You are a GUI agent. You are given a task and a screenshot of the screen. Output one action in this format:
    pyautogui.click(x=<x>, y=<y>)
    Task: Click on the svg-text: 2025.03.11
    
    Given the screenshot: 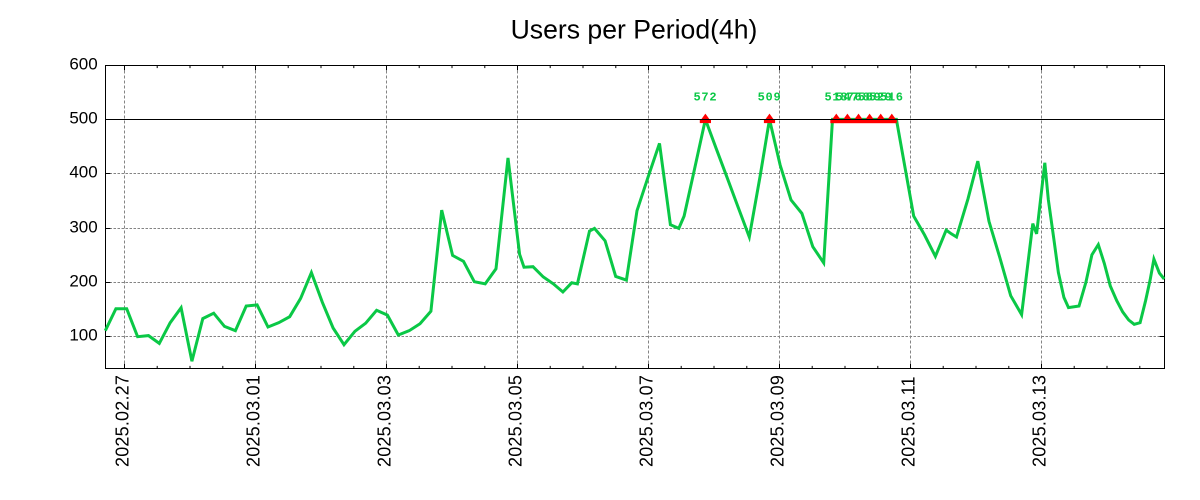 What is the action you would take?
    pyautogui.click(x=908, y=421)
    